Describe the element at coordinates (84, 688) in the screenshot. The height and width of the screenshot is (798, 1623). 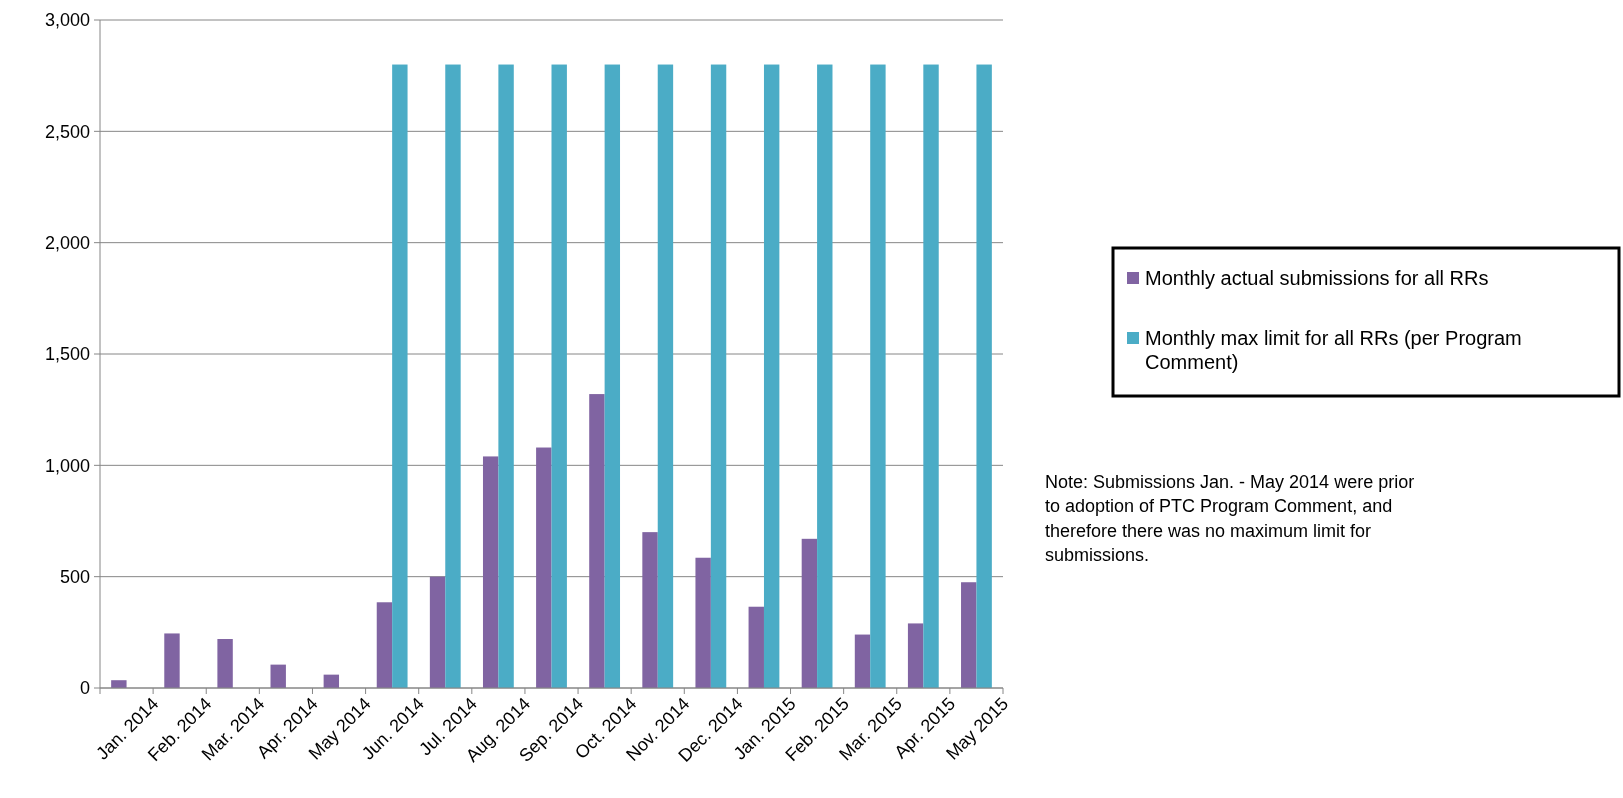
I see `y-tick-label: 0` at that location.